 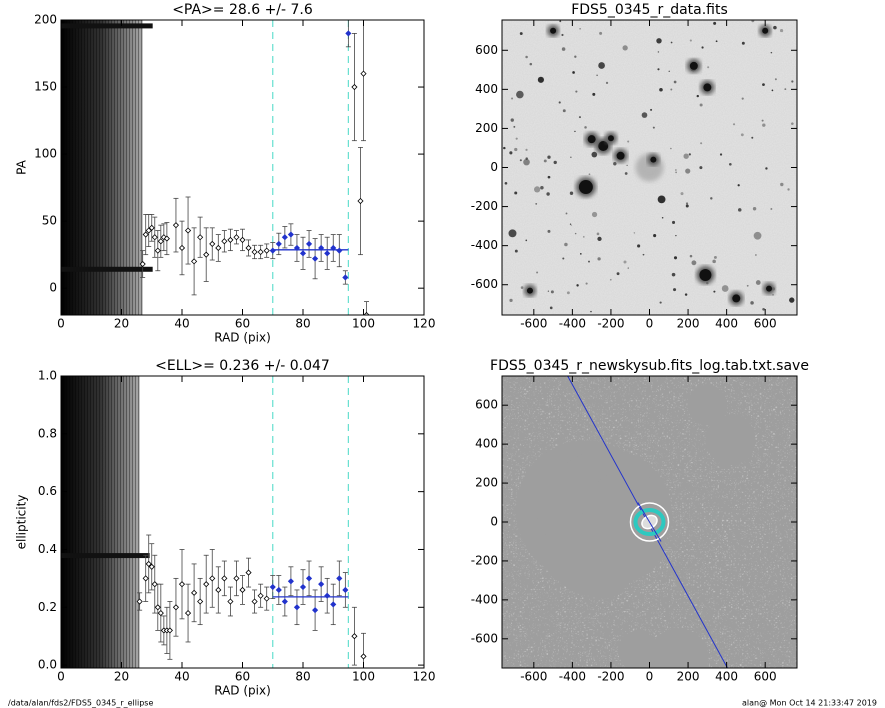 What do you see at coordinates (649, 10) in the screenshot?
I see `chart-title: FDS5_0345_r_data.fits` at bounding box center [649, 10].